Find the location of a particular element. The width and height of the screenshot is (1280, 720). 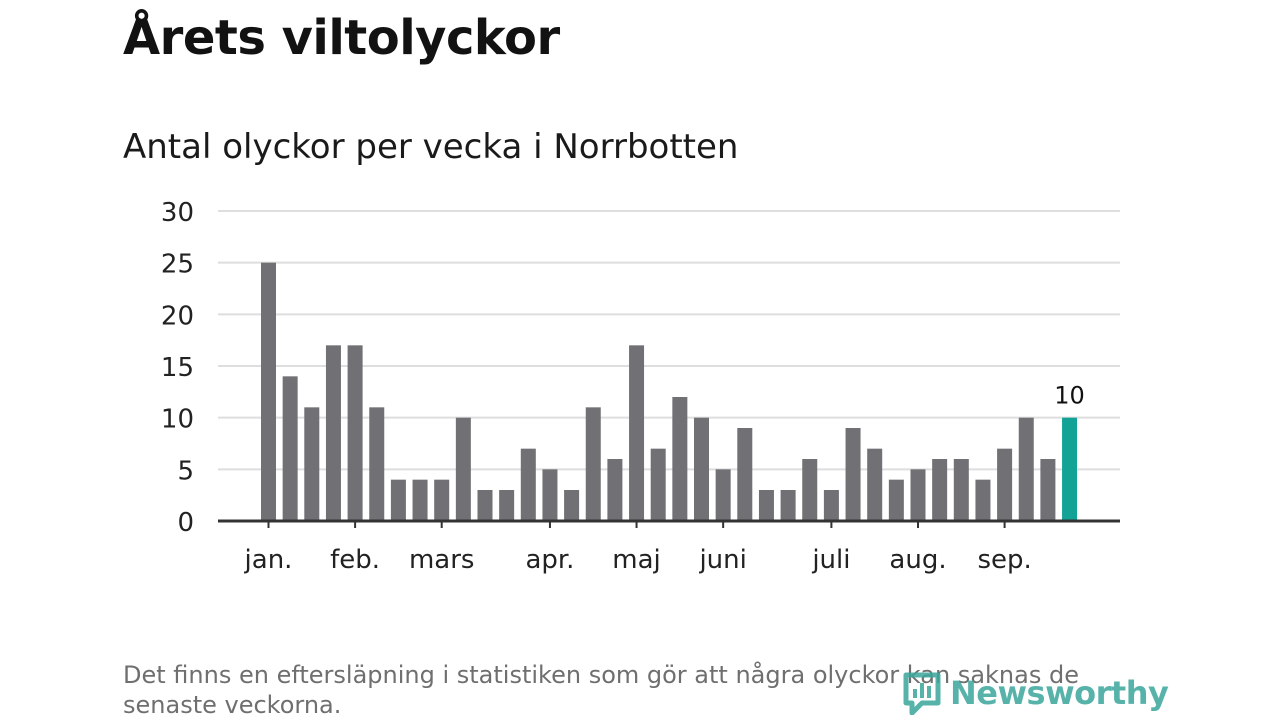

y-tick-label: 5 is located at coordinates (185, 471).